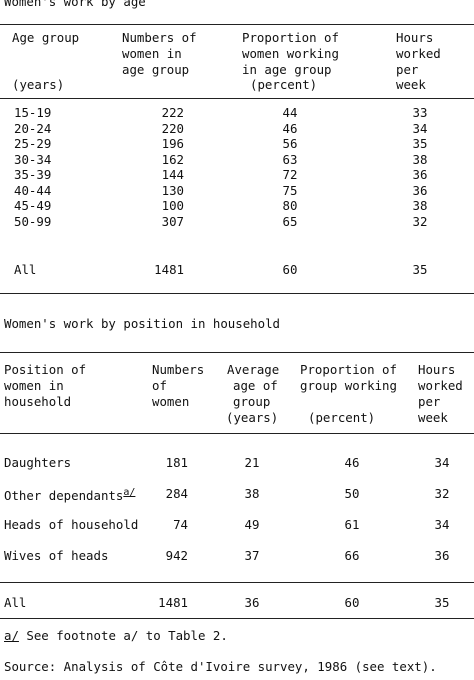  I want to click on t2-total-label: All, so click(15, 602).